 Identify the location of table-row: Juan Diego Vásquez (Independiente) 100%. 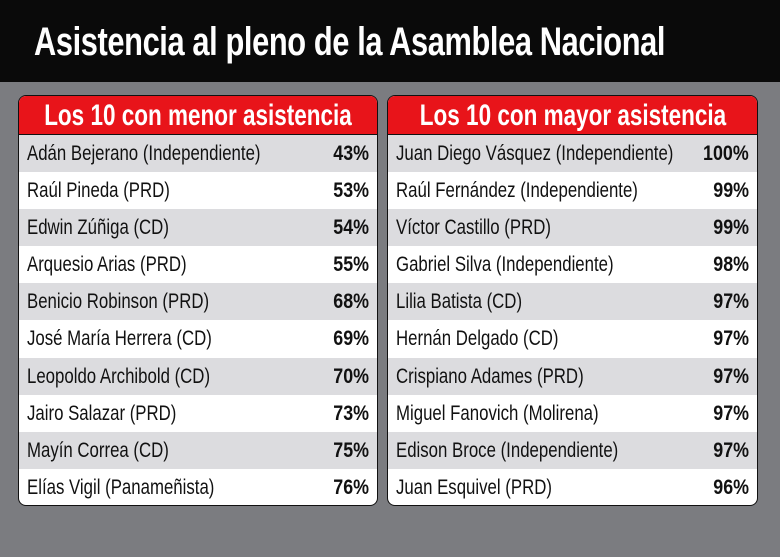
(572, 154).